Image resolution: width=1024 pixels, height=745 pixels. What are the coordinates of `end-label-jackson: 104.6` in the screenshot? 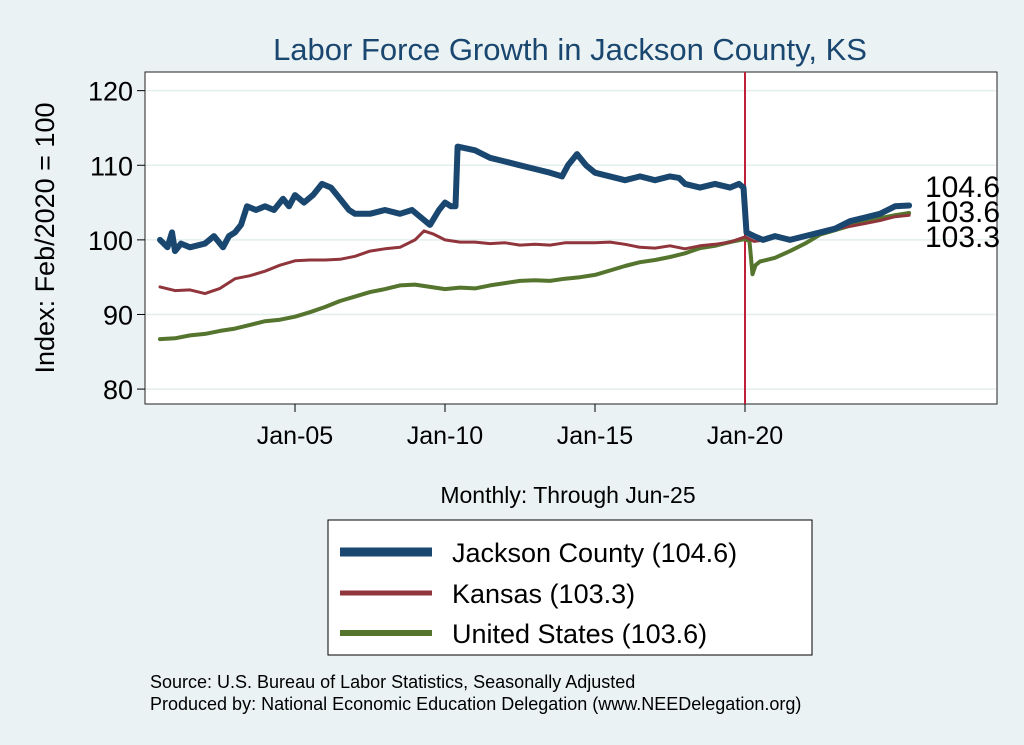 It's located at (962, 187).